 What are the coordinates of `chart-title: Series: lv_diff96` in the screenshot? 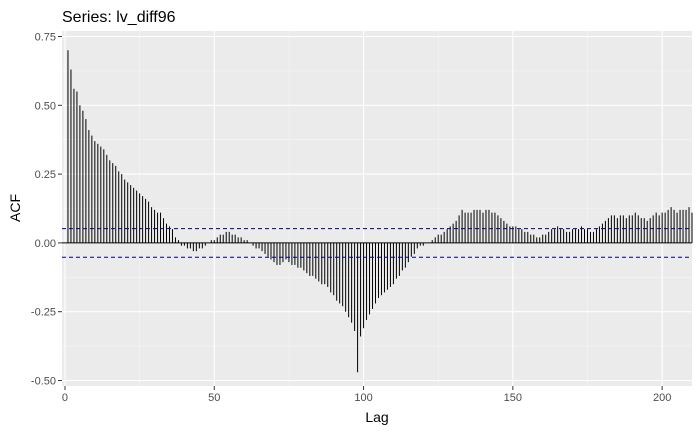 It's located at (119, 17).